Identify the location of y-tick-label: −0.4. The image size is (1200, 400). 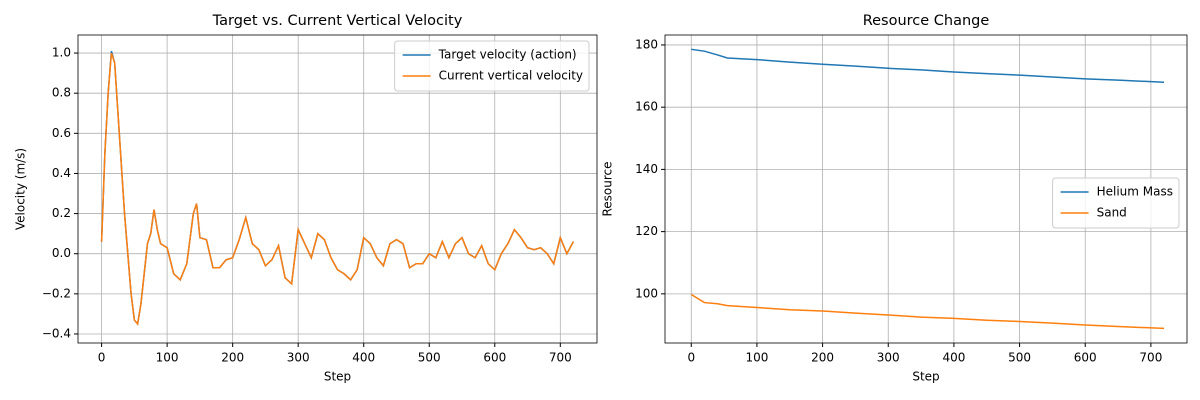
(56, 333).